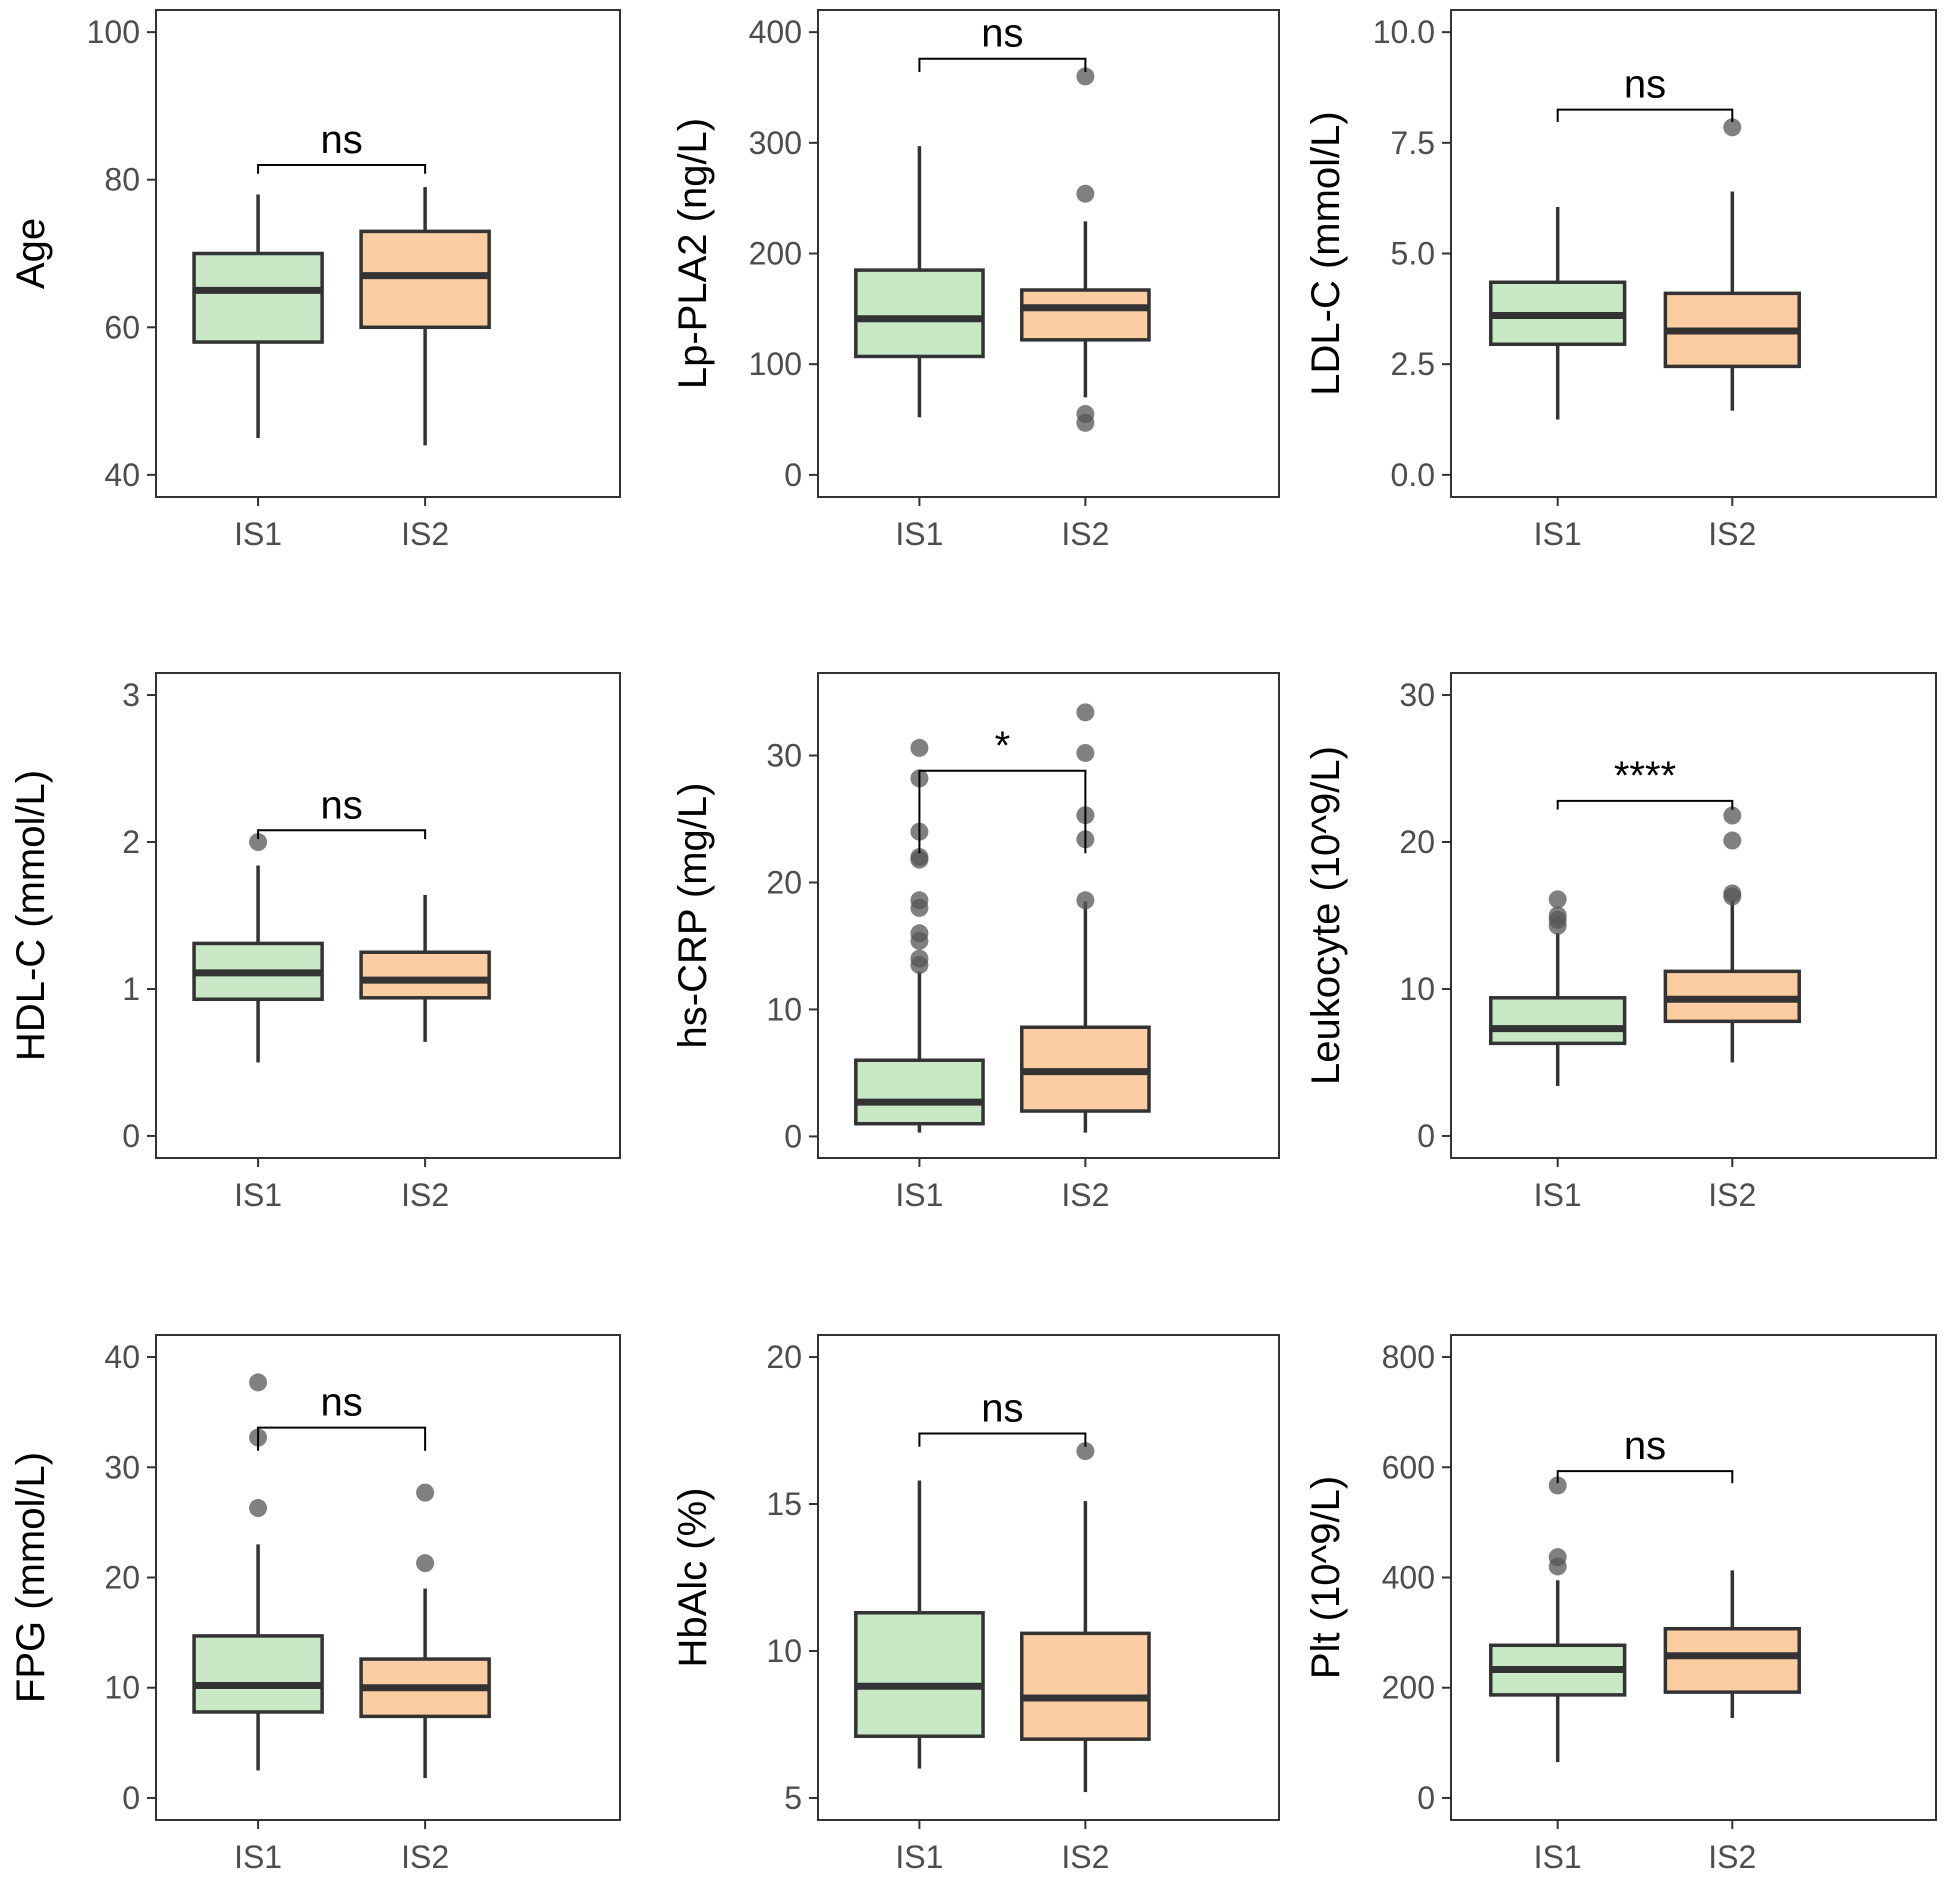  I want to click on panel-7: 0 10 20 30 40 FPG (mmol/L) IS1 IS2 ns, so click(315, 1604).